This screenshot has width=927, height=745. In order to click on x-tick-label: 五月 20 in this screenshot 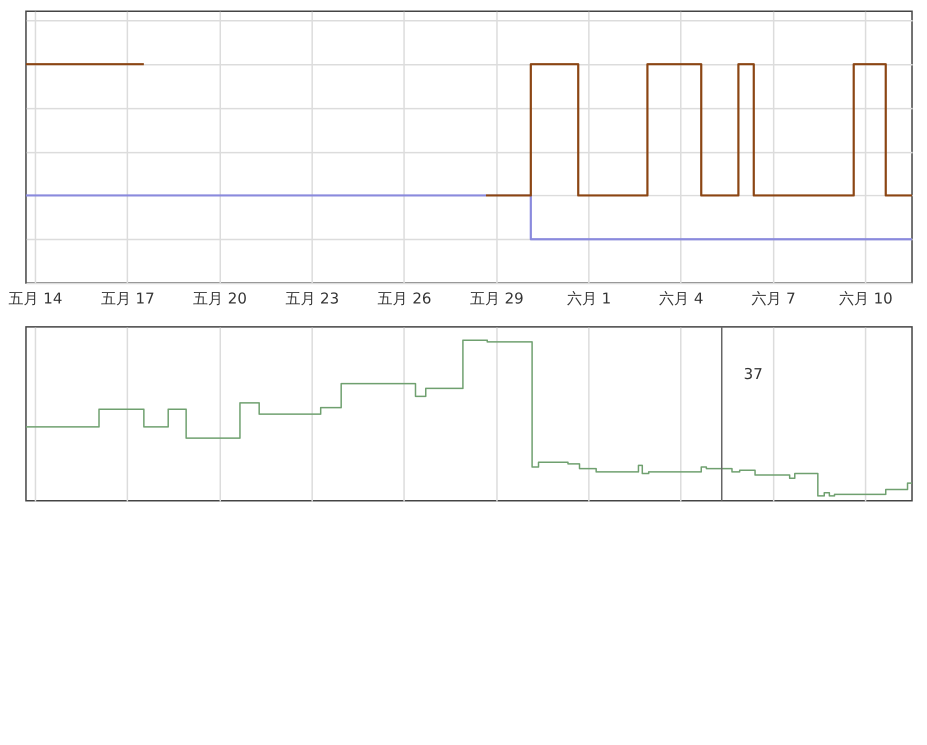, I will do `click(220, 298)`.